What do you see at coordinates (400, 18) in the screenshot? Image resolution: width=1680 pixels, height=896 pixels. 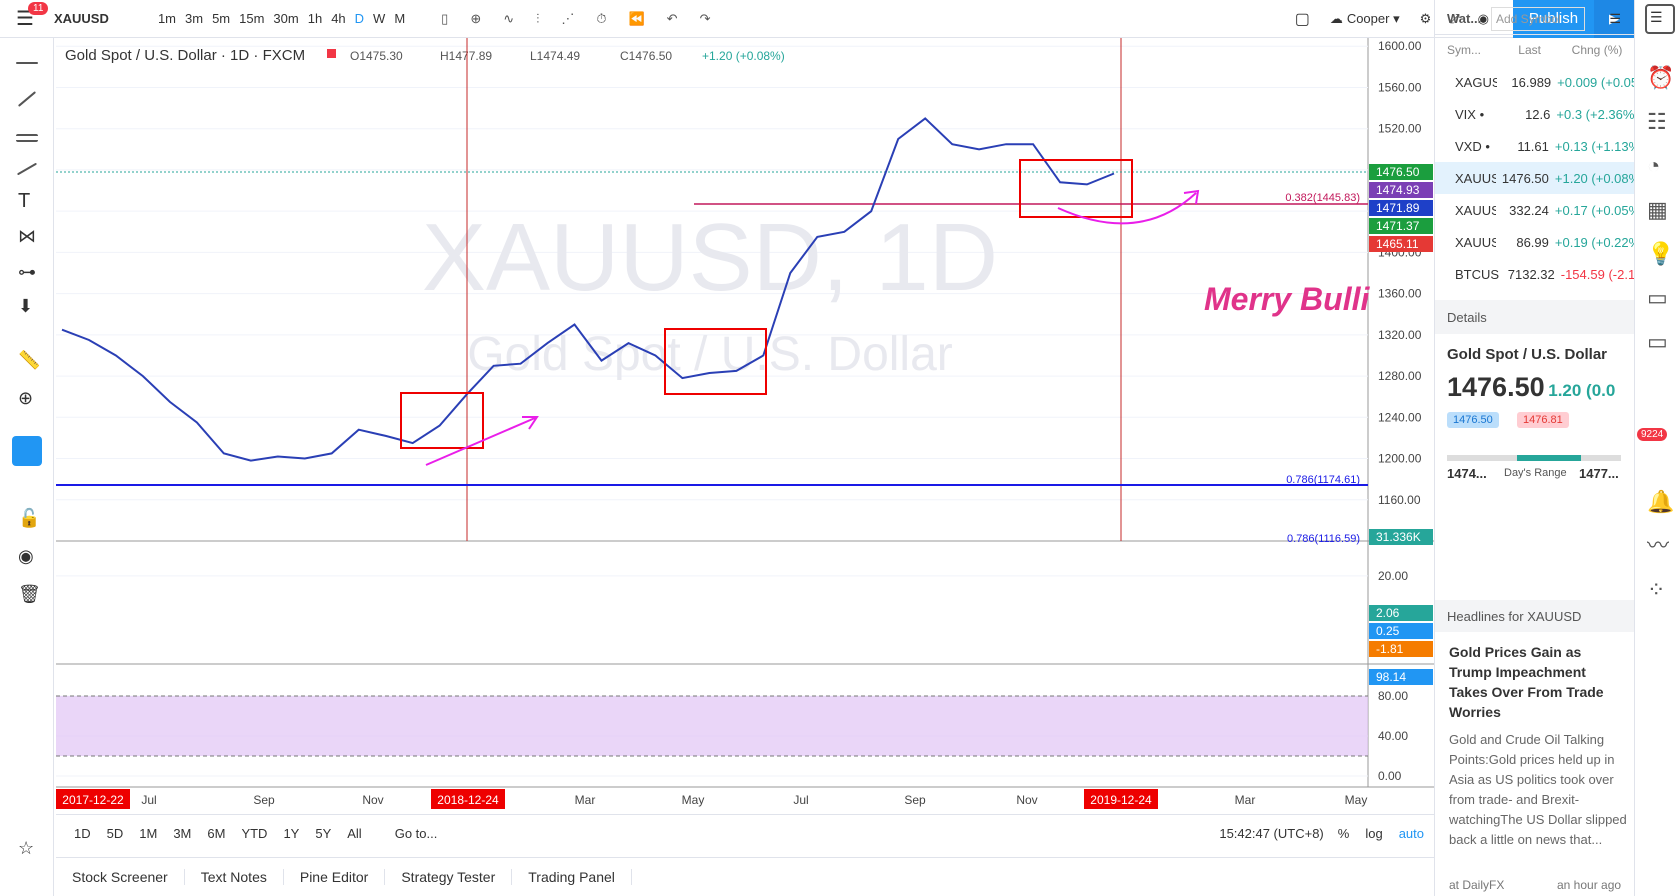 I see `interval: M` at bounding box center [400, 18].